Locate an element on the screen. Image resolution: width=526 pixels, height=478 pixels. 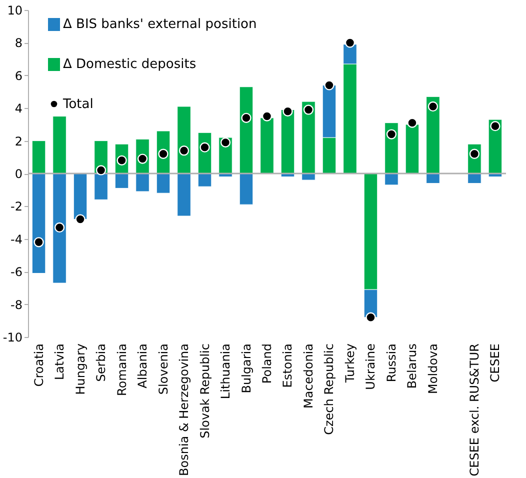
x-tick-label: Albania is located at coordinates (143, 366).